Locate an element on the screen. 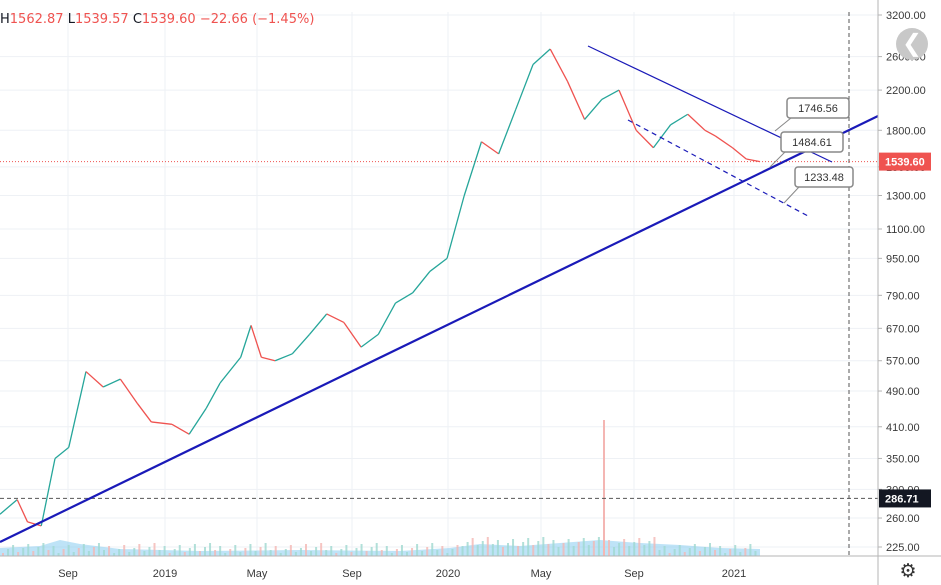 Image resolution: width=941 pixels, height=585 pixels. last-price-tag-bg is located at coordinates (905, 161).